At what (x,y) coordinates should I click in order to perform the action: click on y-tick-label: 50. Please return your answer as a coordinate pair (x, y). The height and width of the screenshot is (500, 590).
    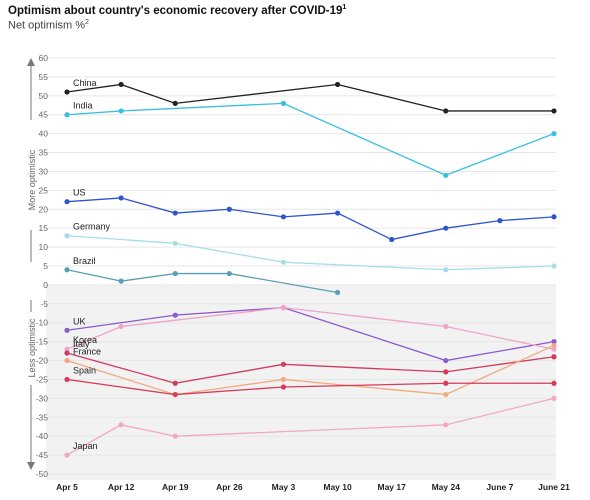
    Looking at the image, I should click on (44, 96).